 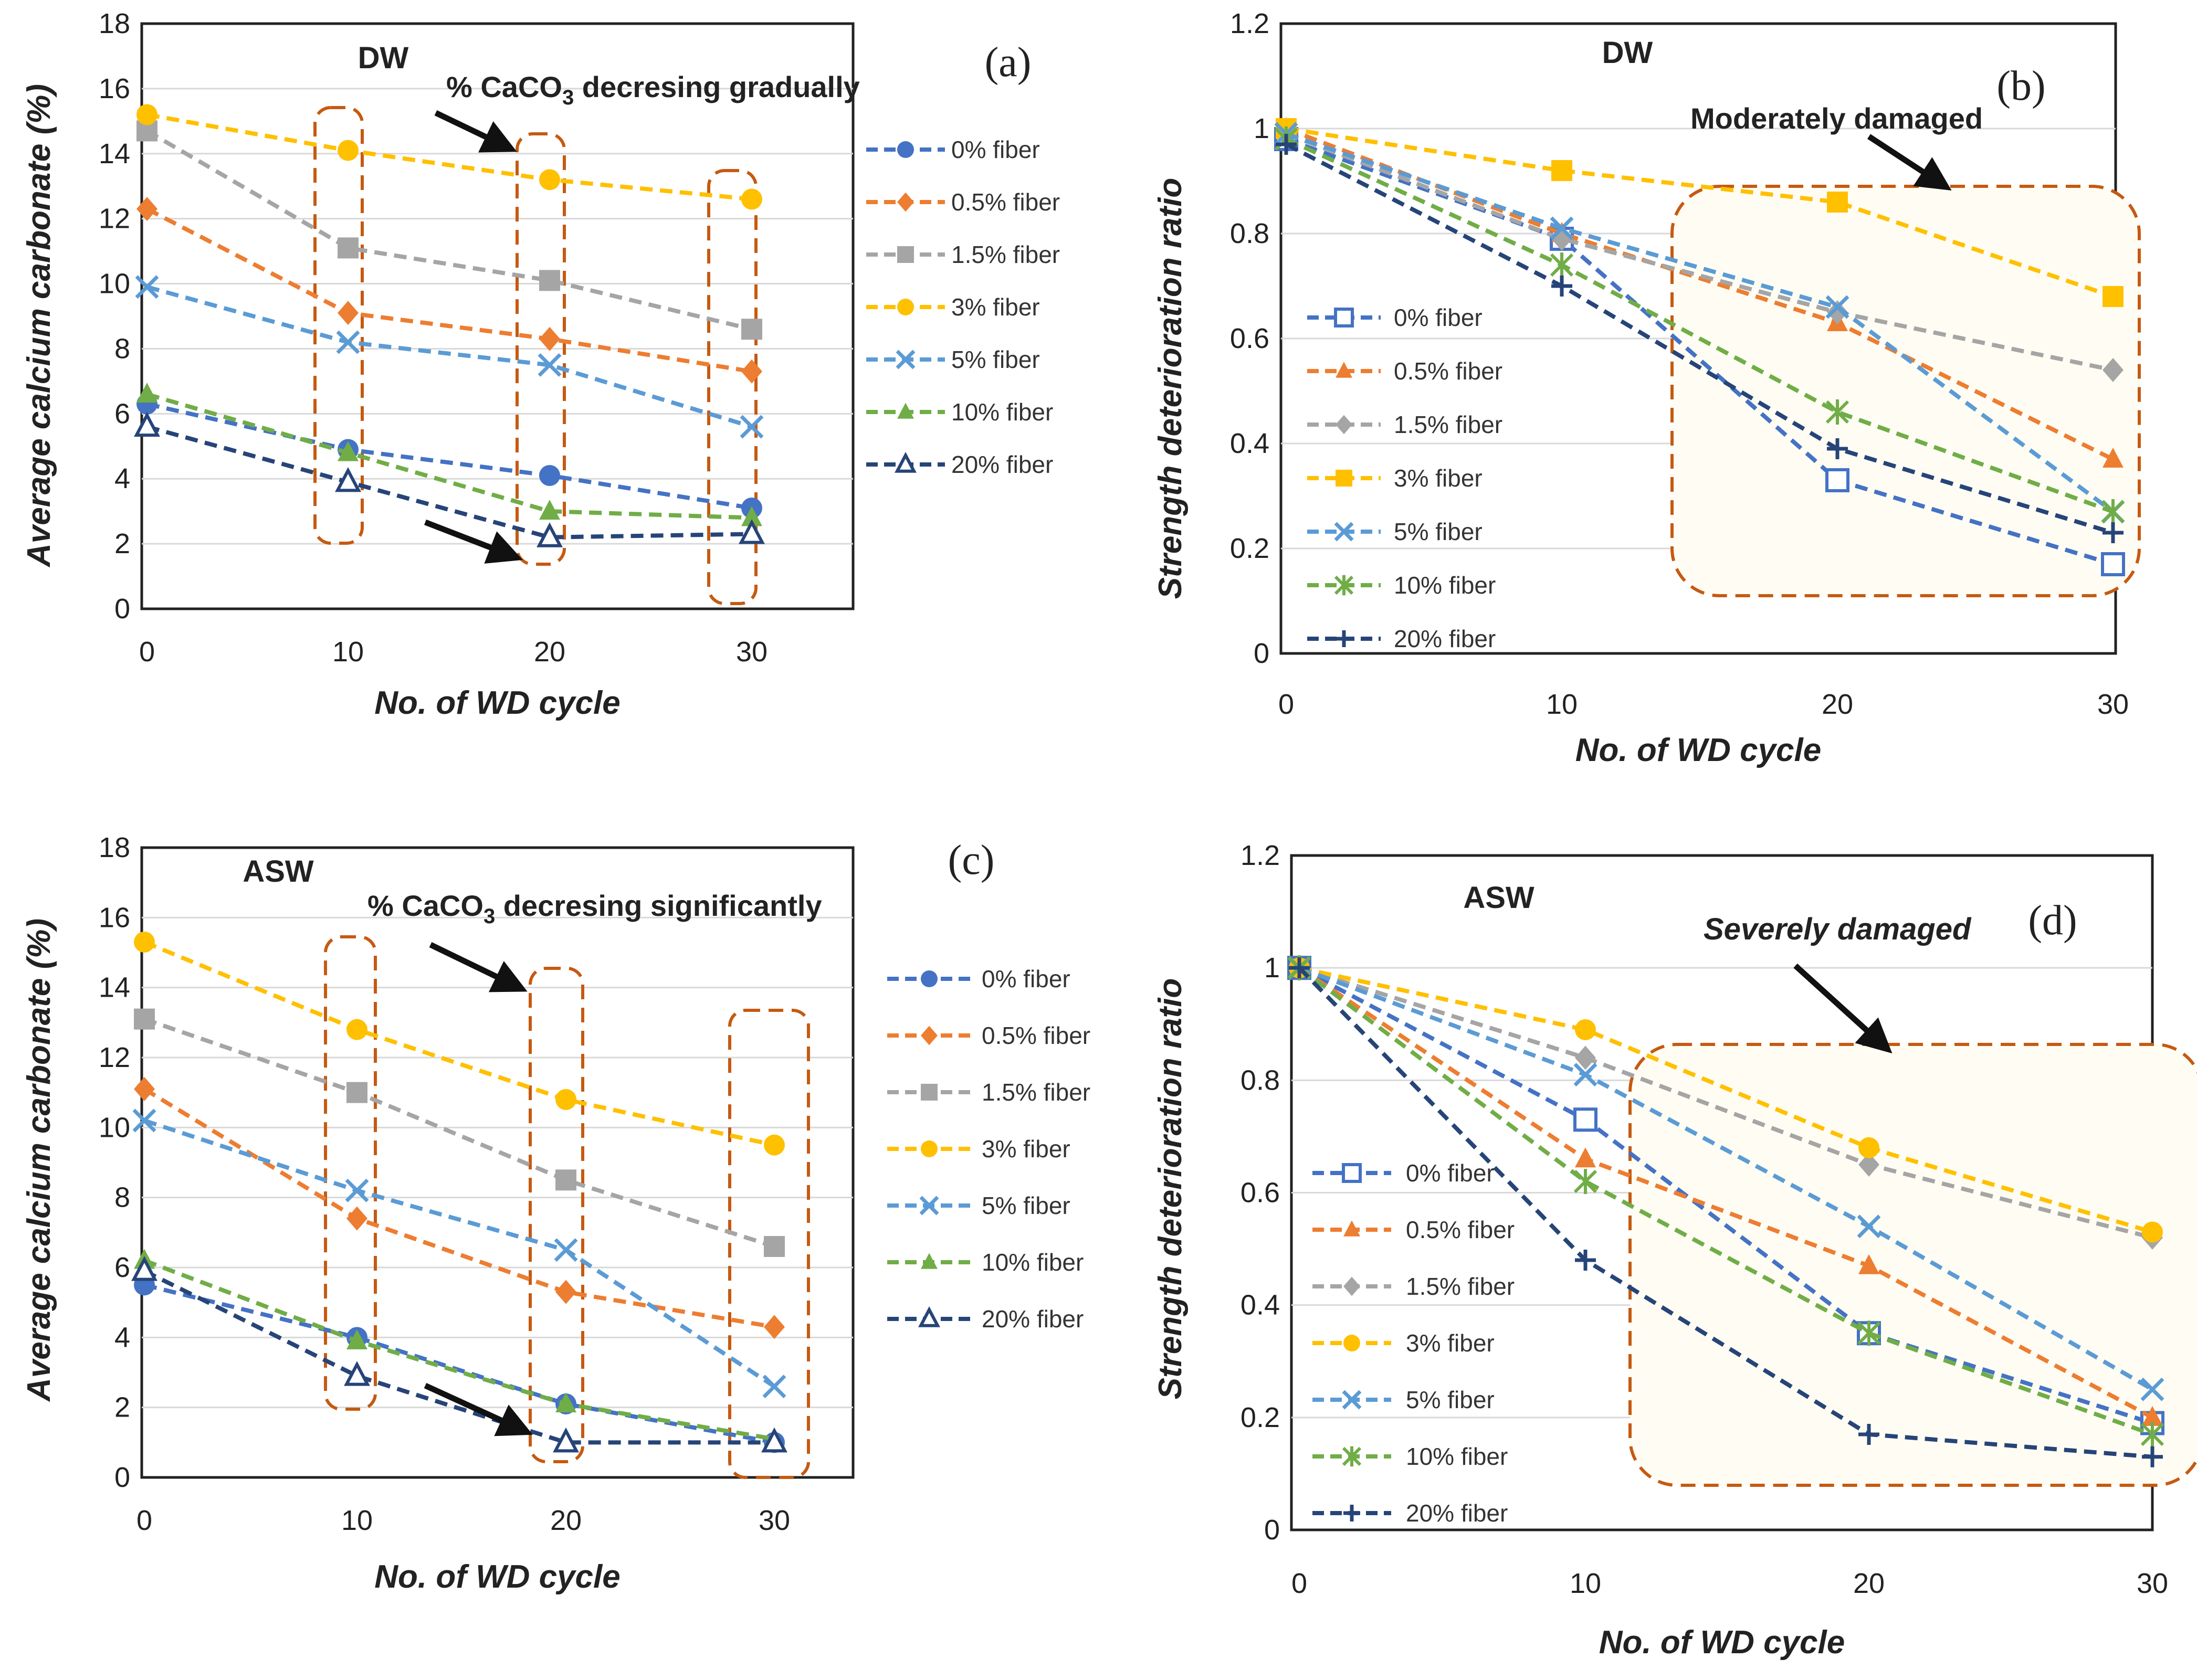 What do you see at coordinates (39, 326) in the screenshot?
I see `y-axis-label: Average calcium carbonate (%)` at bounding box center [39, 326].